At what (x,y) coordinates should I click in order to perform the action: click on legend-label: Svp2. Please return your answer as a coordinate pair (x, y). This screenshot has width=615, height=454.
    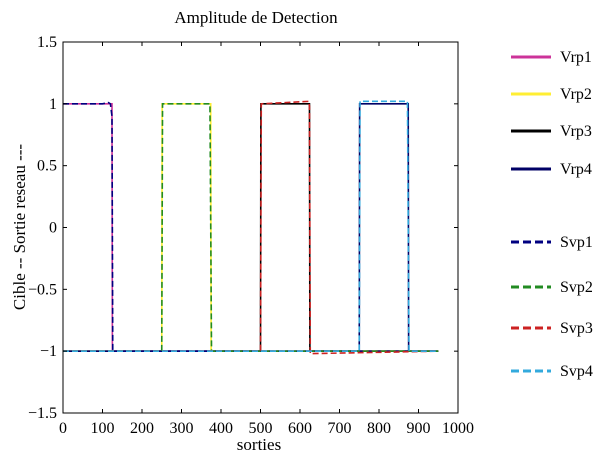
    Looking at the image, I should click on (576, 287).